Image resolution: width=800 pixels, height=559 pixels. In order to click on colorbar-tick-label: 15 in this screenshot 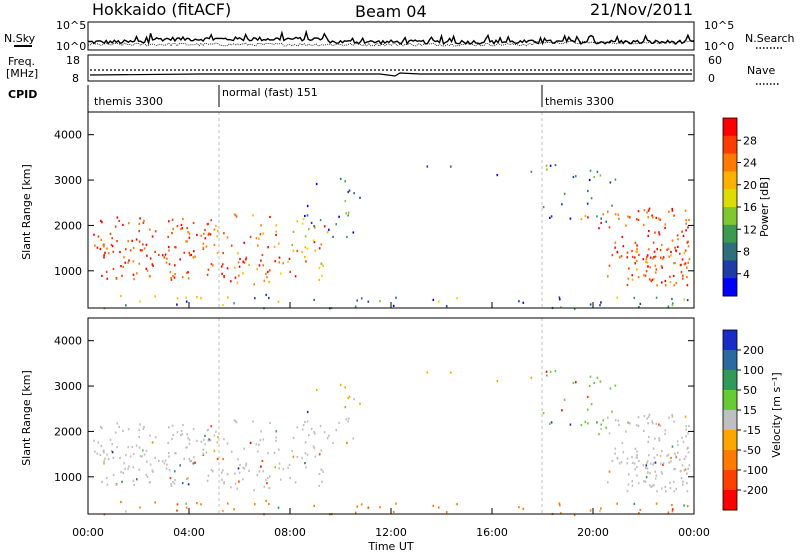, I will do `click(750, 410)`.